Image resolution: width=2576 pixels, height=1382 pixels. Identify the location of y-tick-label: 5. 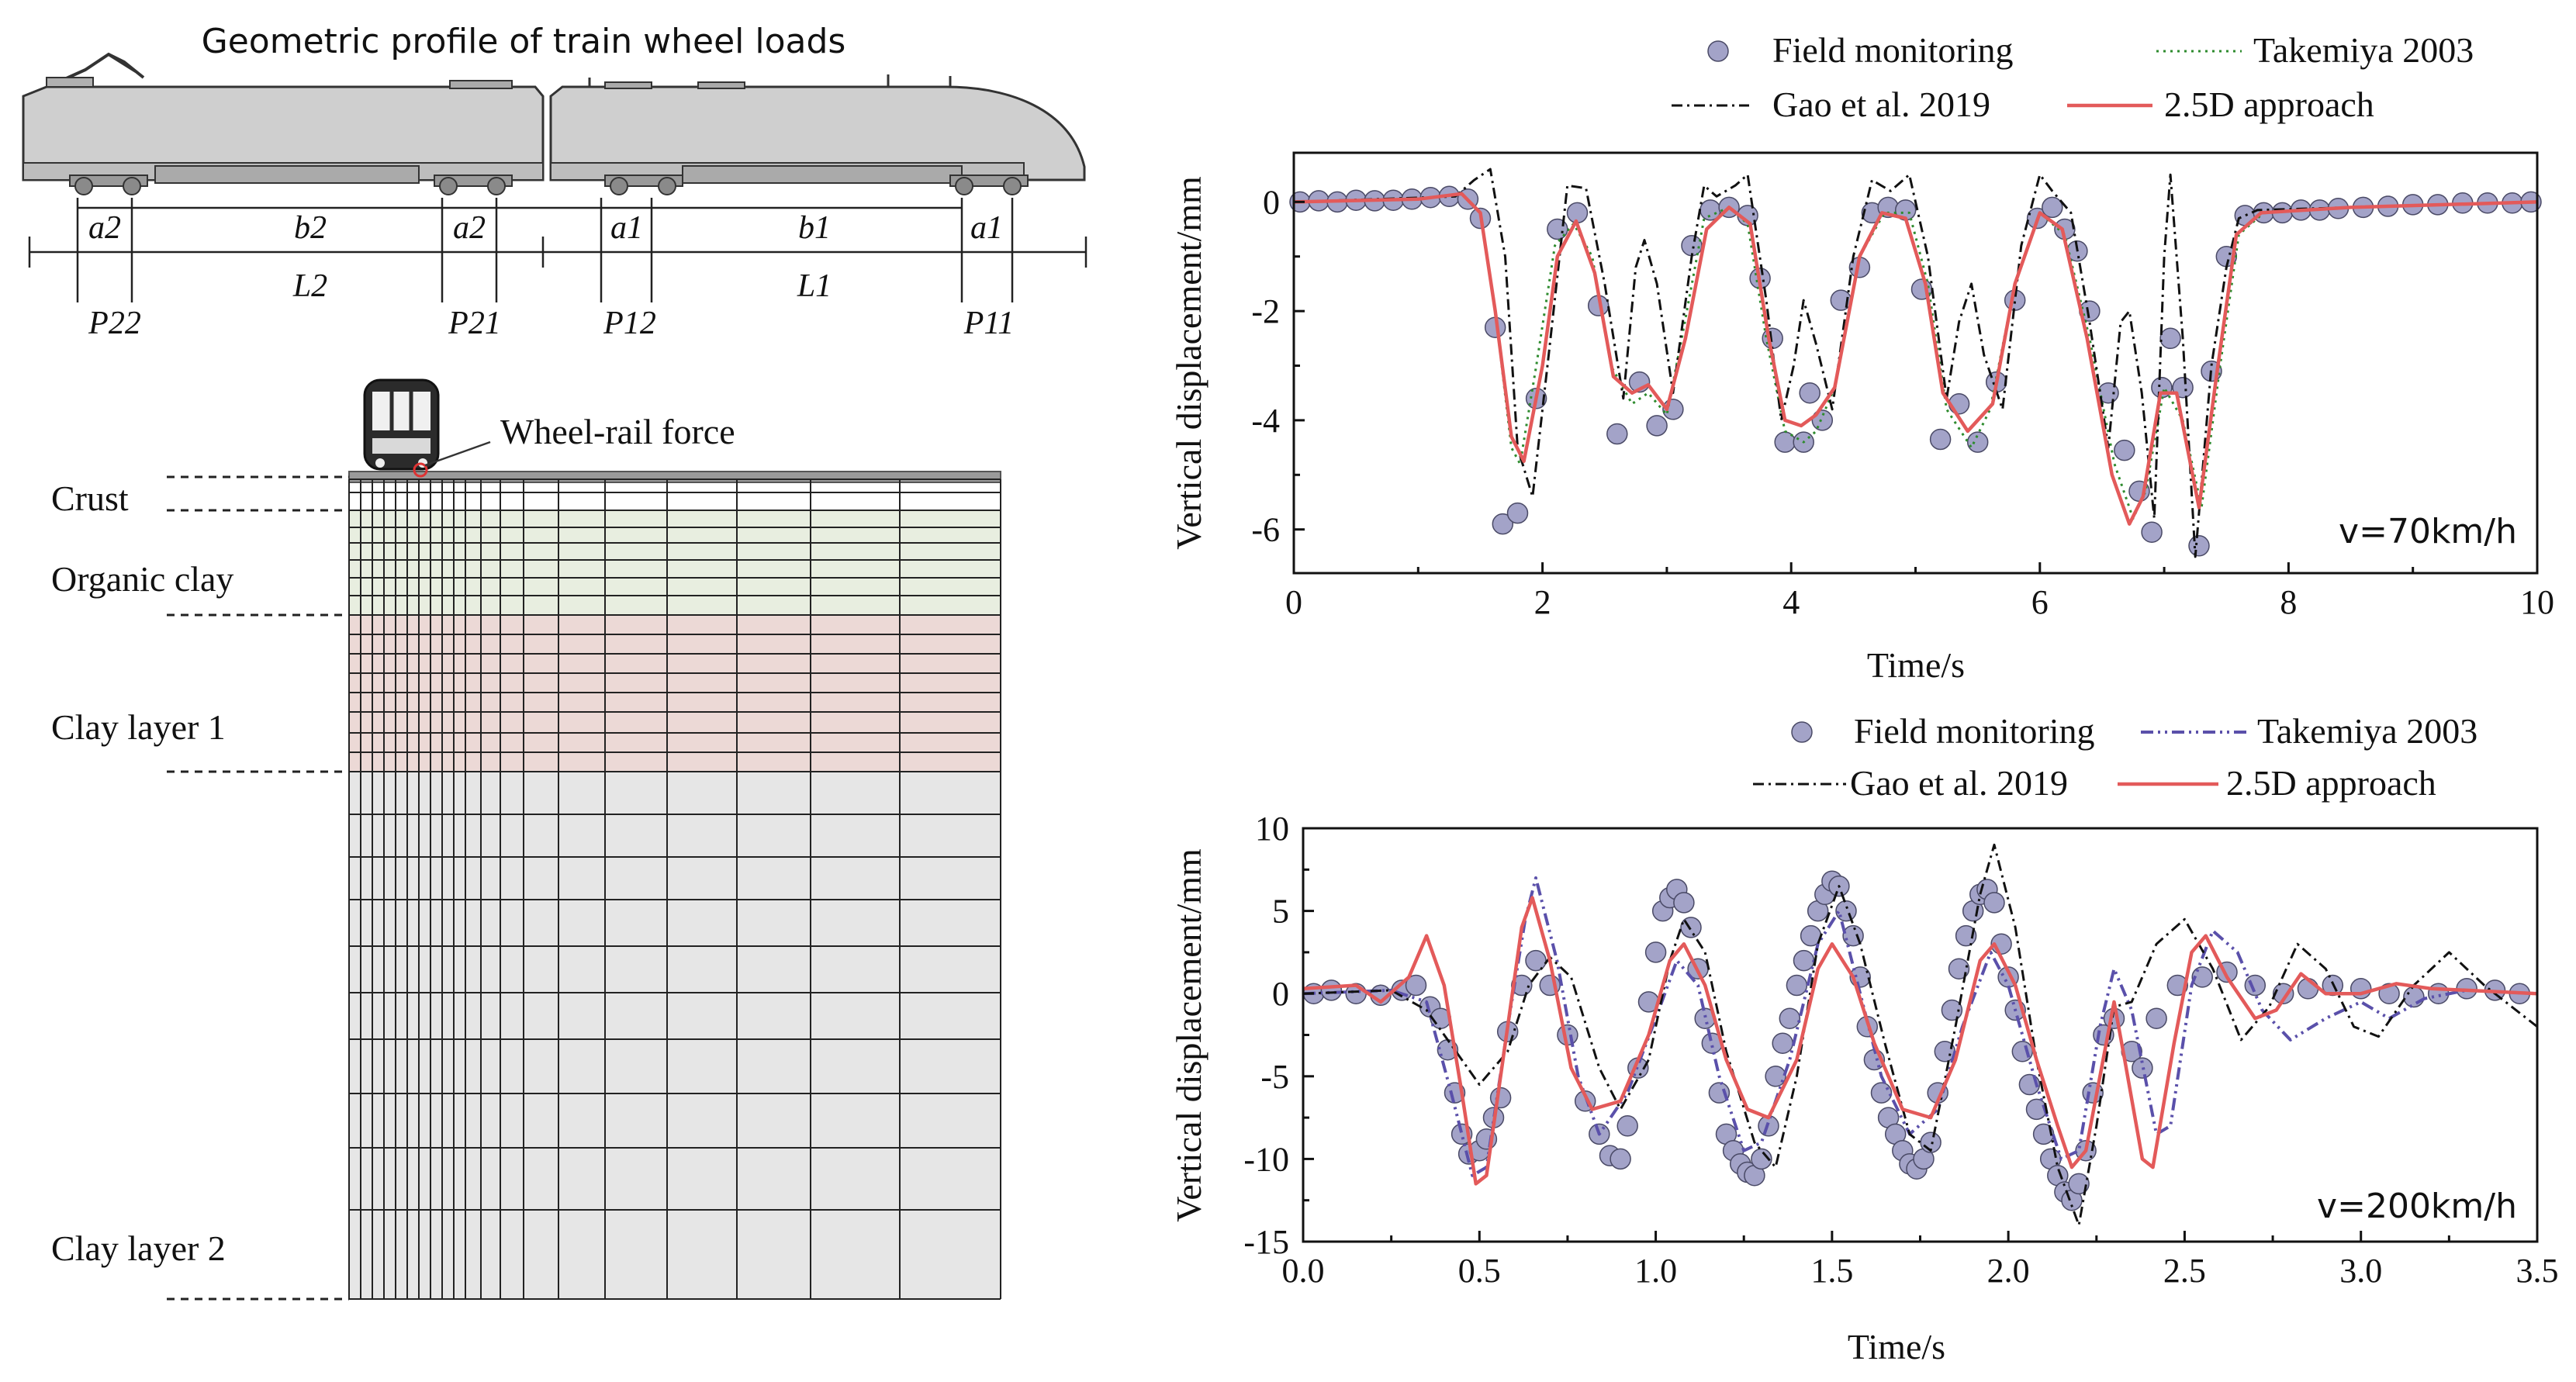
(1280, 912).